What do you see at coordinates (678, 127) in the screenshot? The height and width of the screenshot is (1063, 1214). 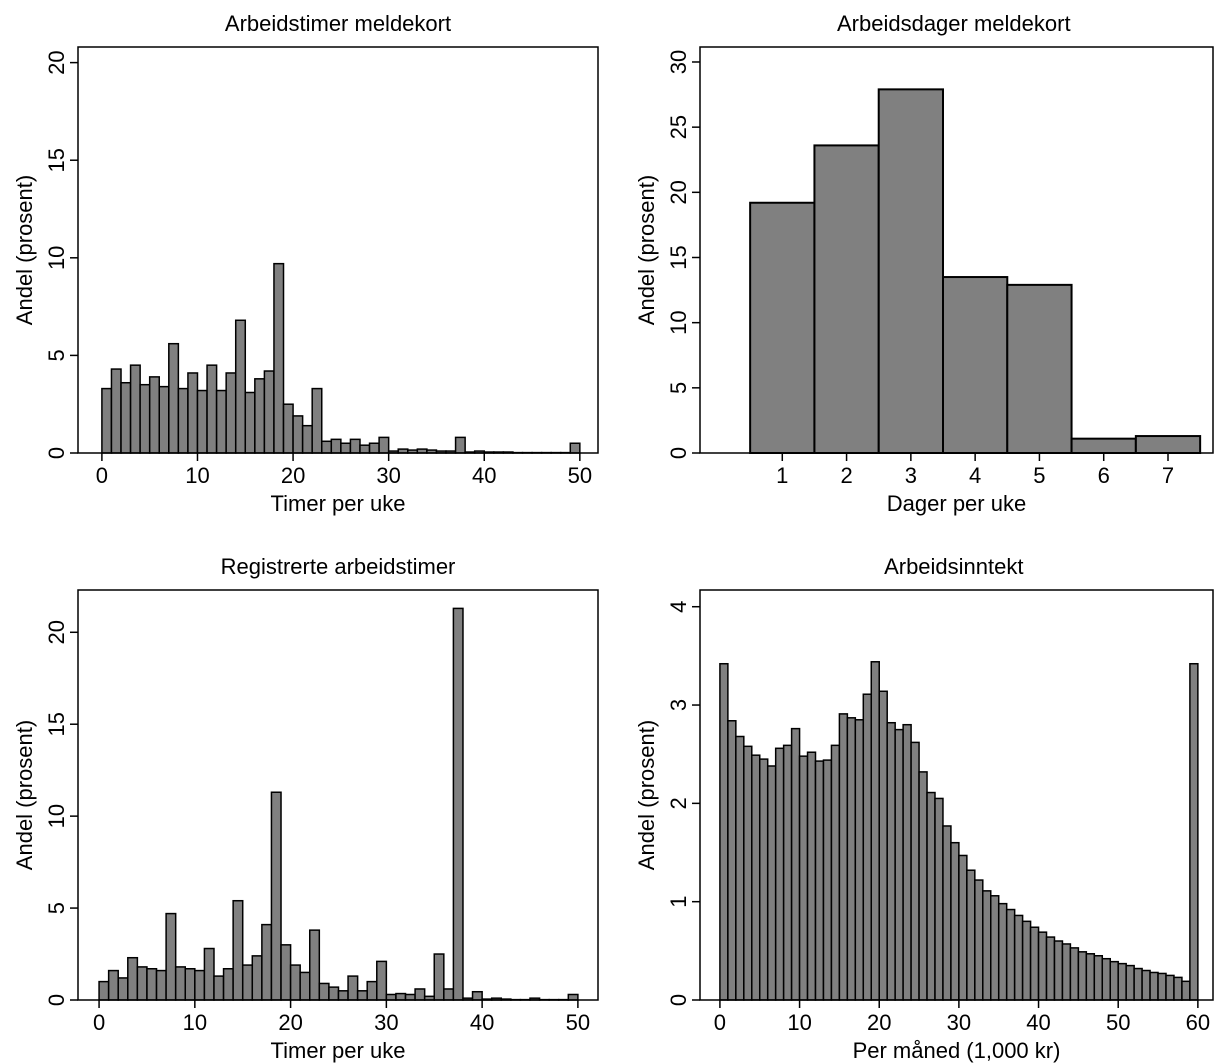 I see `y-tick-label: 25` at bounding box center [678, 127].